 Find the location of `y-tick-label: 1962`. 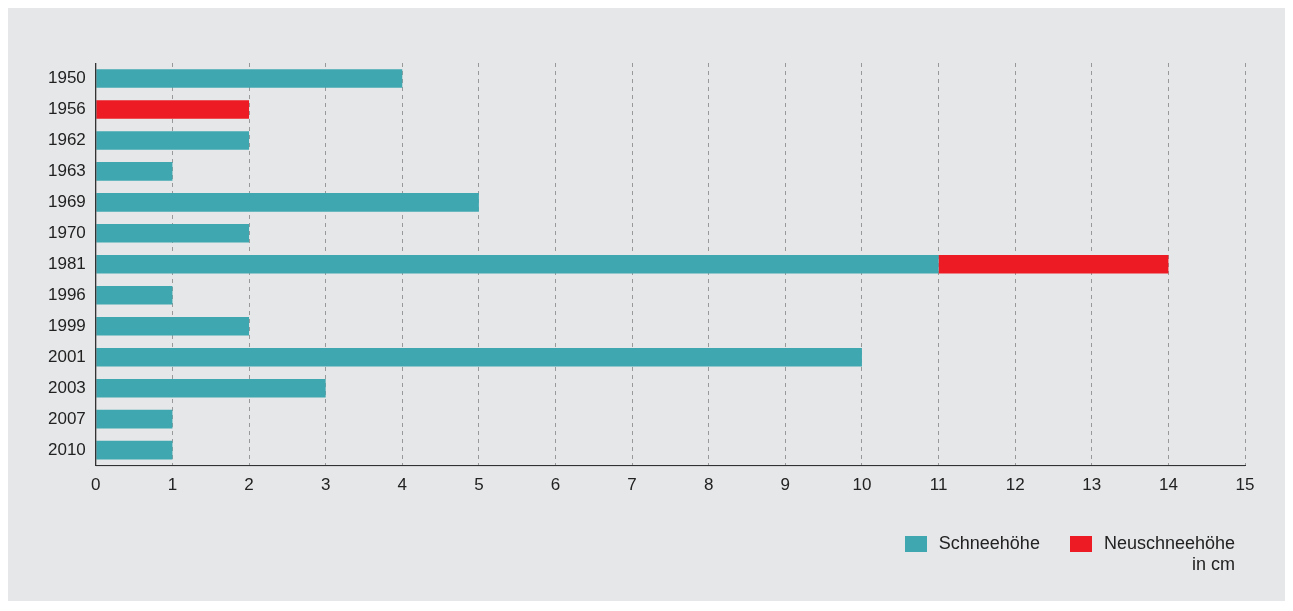

y-tick-label: 1962 is located at coordinates (66, 140).